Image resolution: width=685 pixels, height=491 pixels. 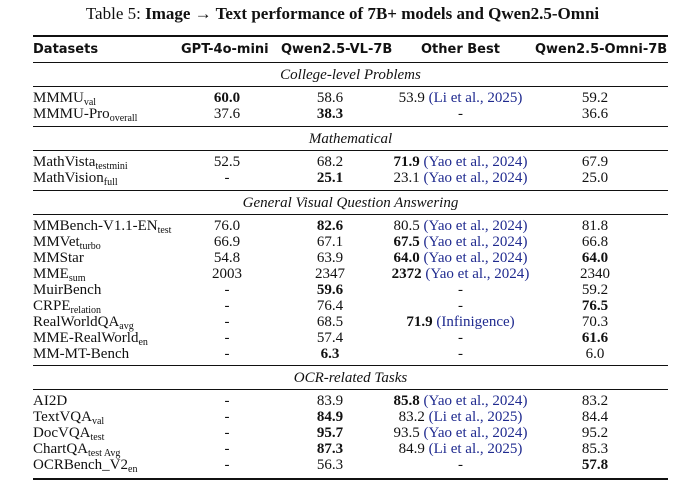 What do you see at coordinates (95, 226) in the screenshot?
I see `dataset-label: MMBench-V1.1-EN` at bounding box center [95, 226].